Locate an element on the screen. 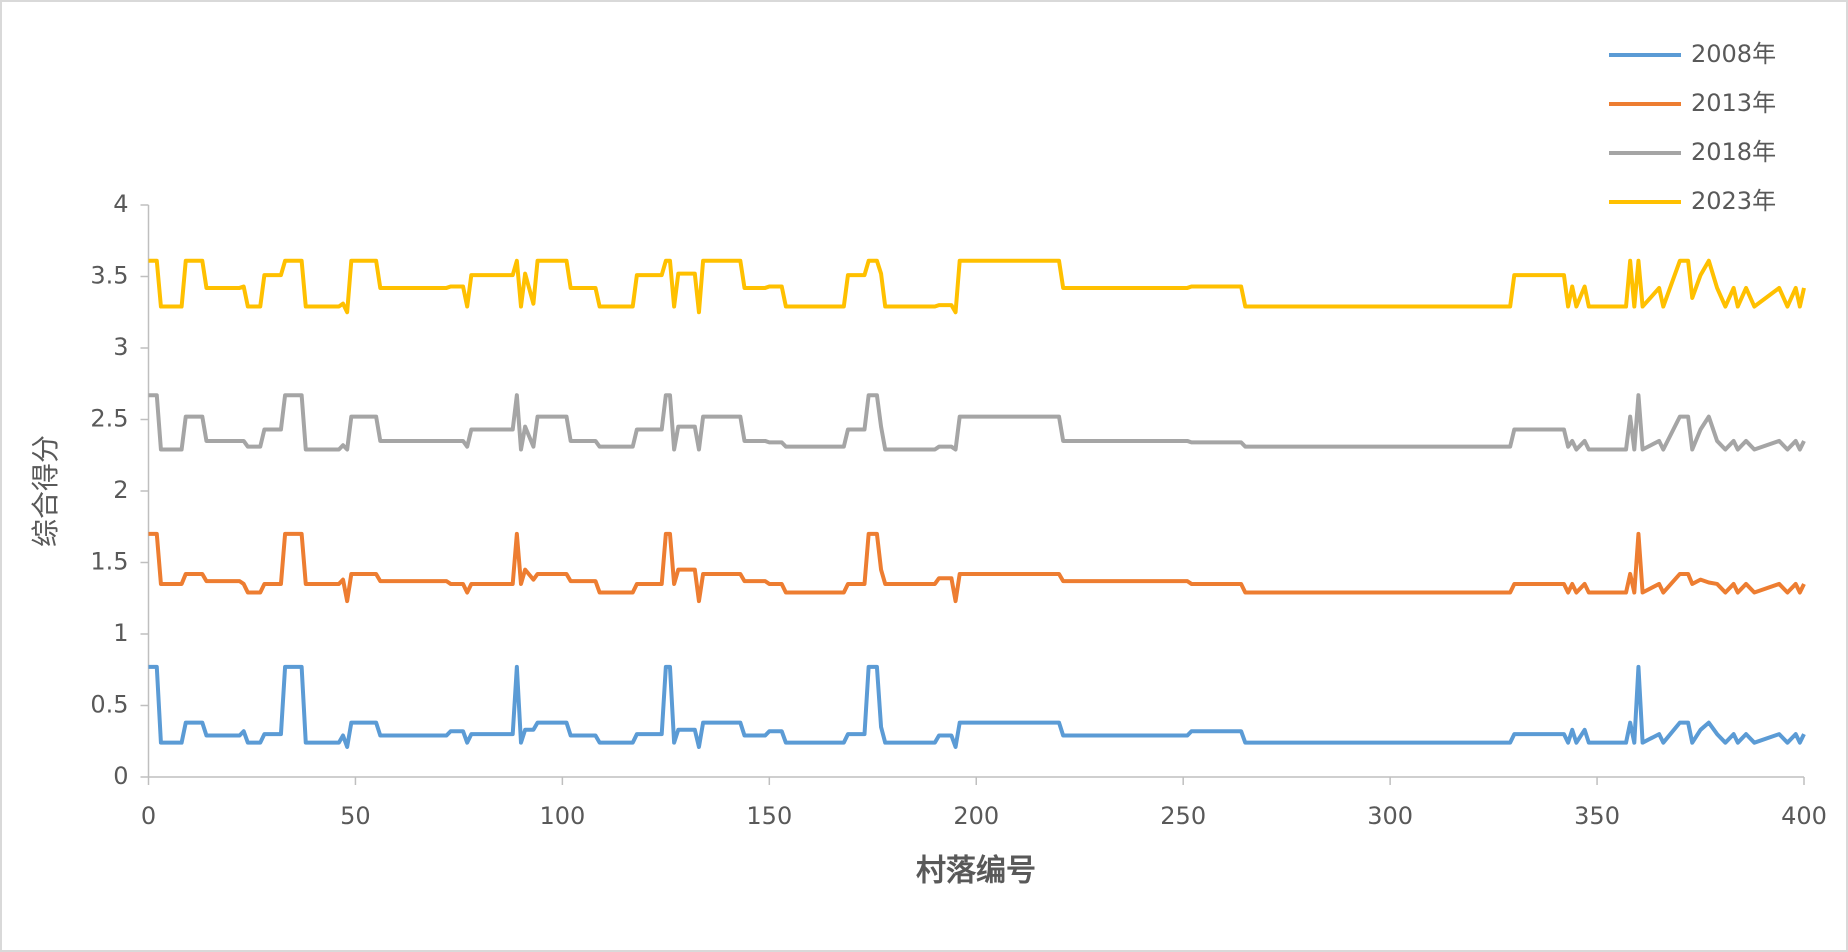 The width and height of the screenshot is (1848, 952). y-tick-label: 2.5 is located at coordinates (109, 419).